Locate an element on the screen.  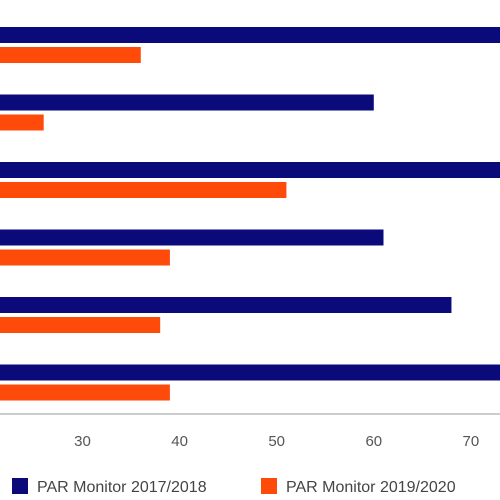
legend-label-1: PAR Monitor 2017/2018 is located at coordinates (122, 487).